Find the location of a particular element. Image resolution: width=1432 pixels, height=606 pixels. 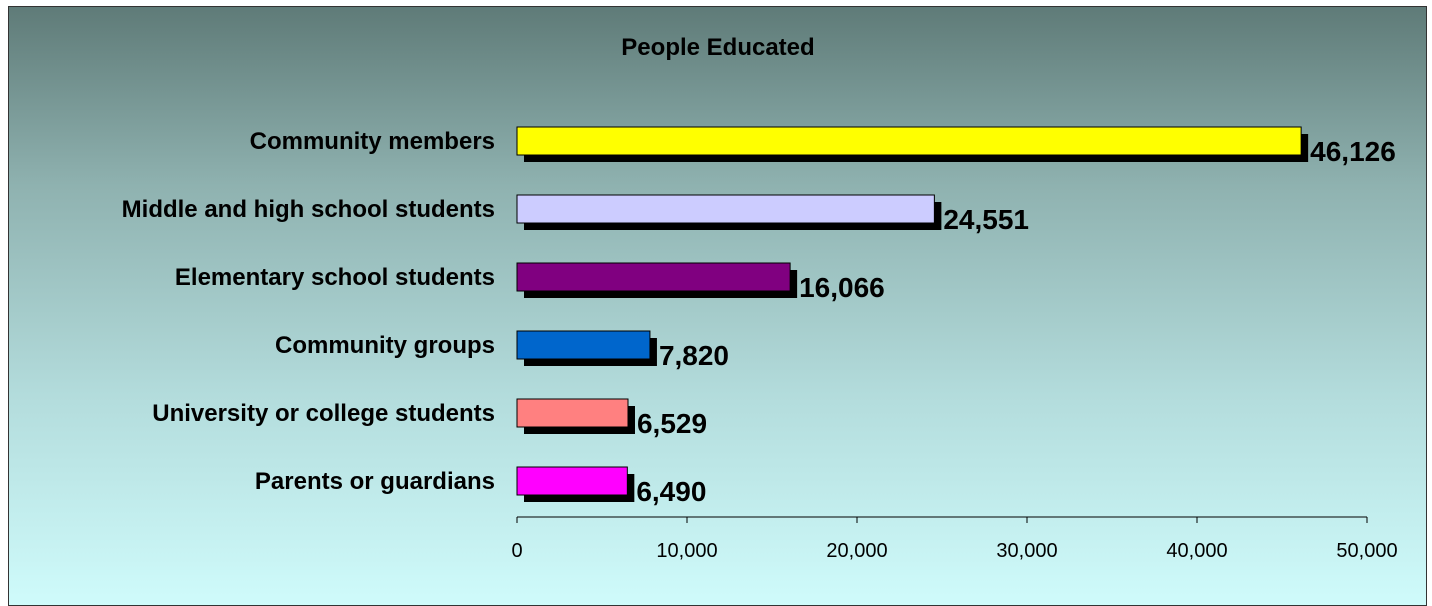

x-tick-label: 40,000 is located at coordinates (1196, 551).